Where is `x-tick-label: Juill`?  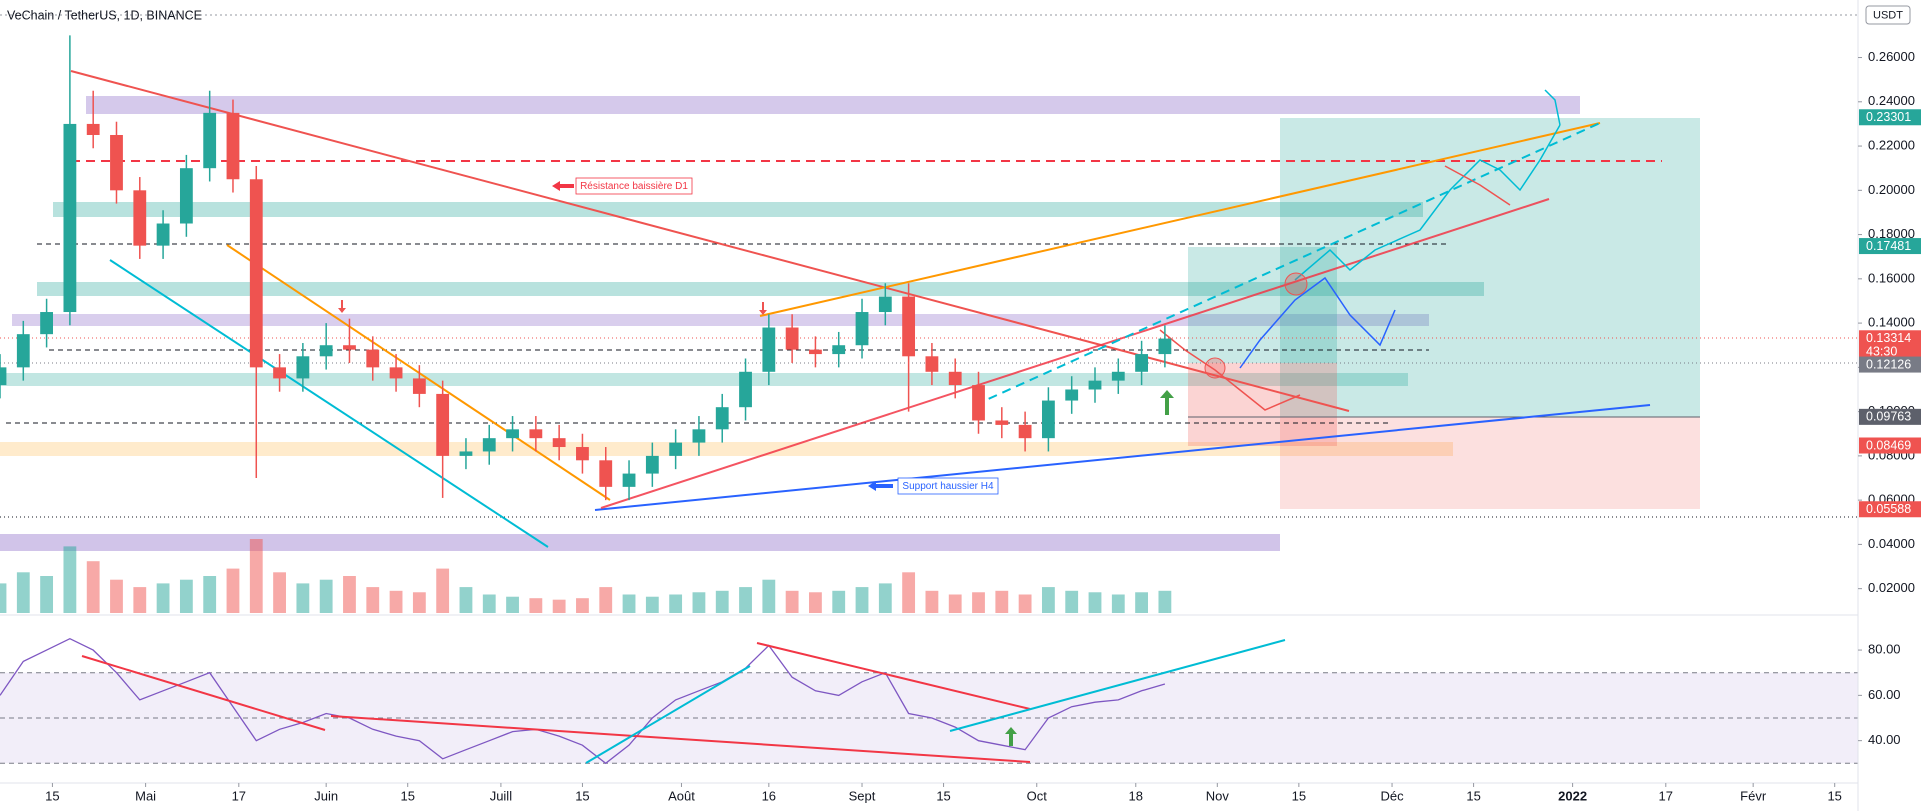
x-tick-label: Juill is located at coordinates (501, 795).